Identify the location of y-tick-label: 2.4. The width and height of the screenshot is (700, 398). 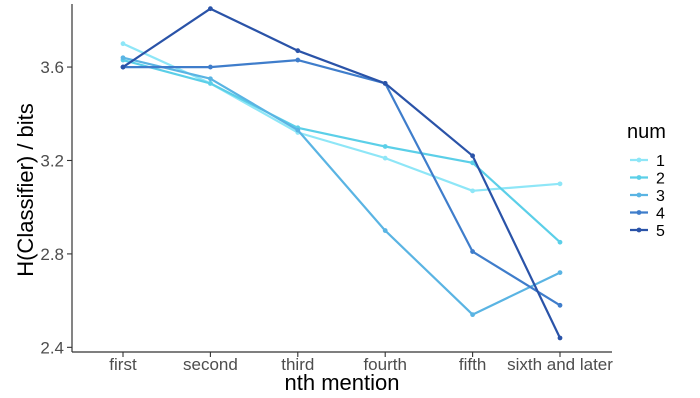
(52, 347).